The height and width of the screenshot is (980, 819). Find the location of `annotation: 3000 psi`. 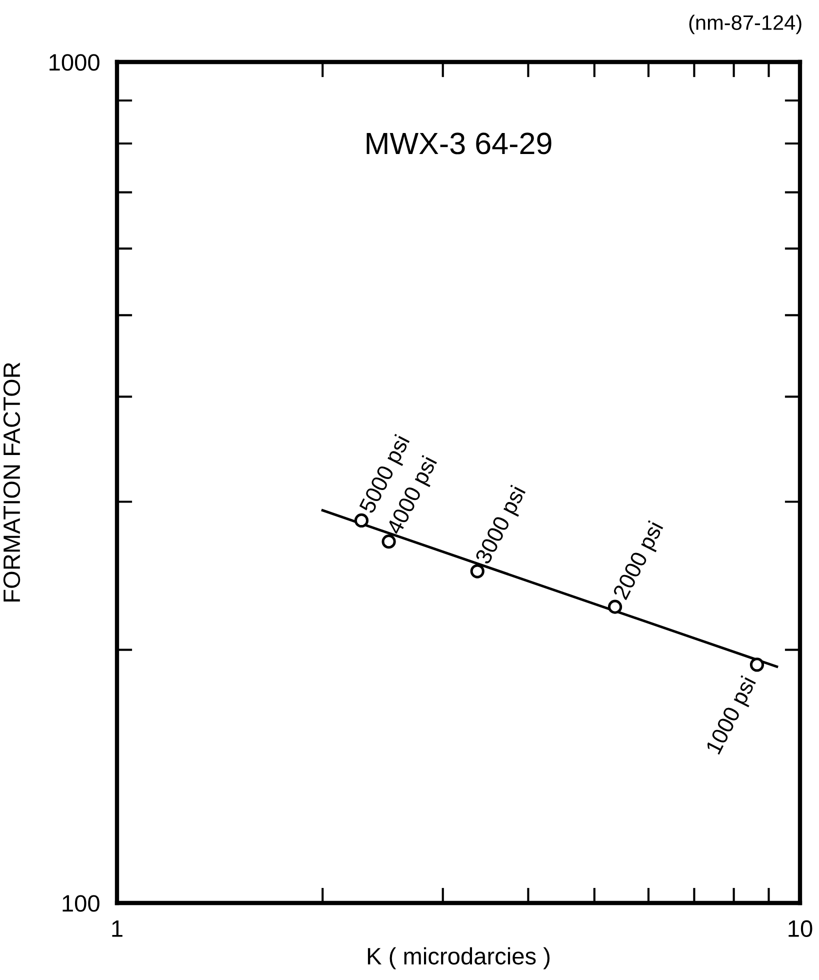

annotation: 3000 psi is located at coordinates (502, 525).